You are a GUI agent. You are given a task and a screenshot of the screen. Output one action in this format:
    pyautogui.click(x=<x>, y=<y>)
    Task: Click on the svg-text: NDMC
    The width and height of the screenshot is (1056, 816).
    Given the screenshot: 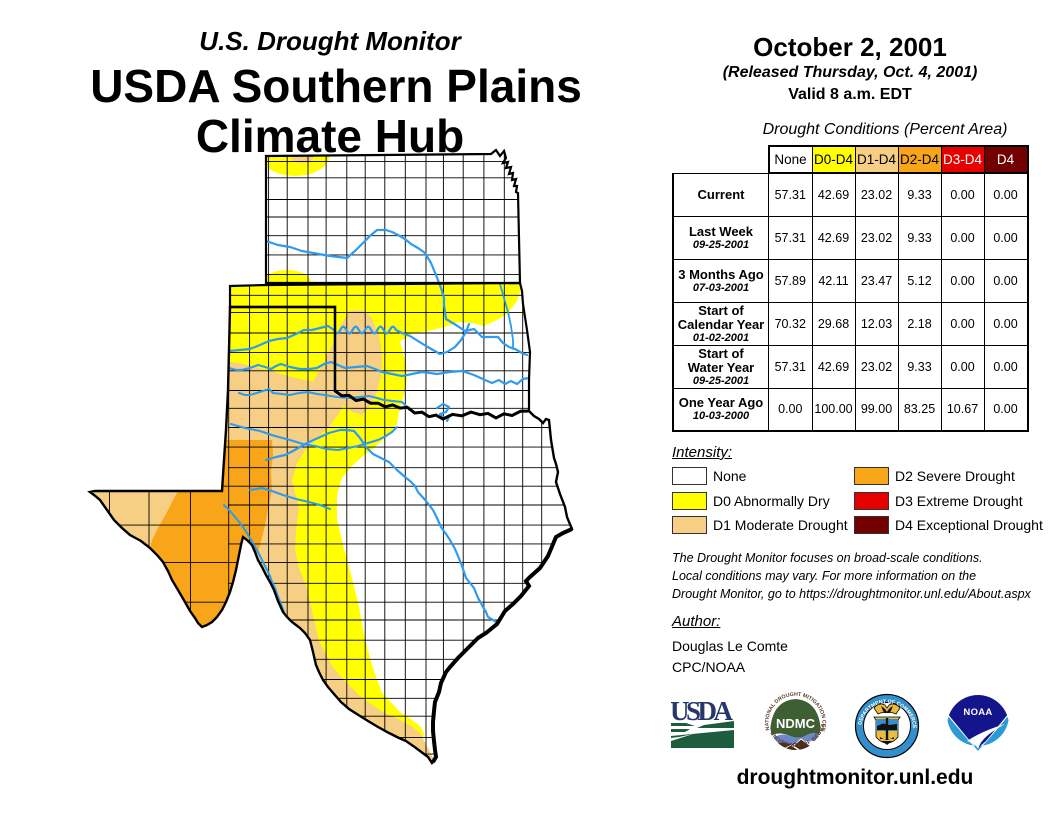 What is the action you would take?
    pyautogui.click(x=796, y=723)
    